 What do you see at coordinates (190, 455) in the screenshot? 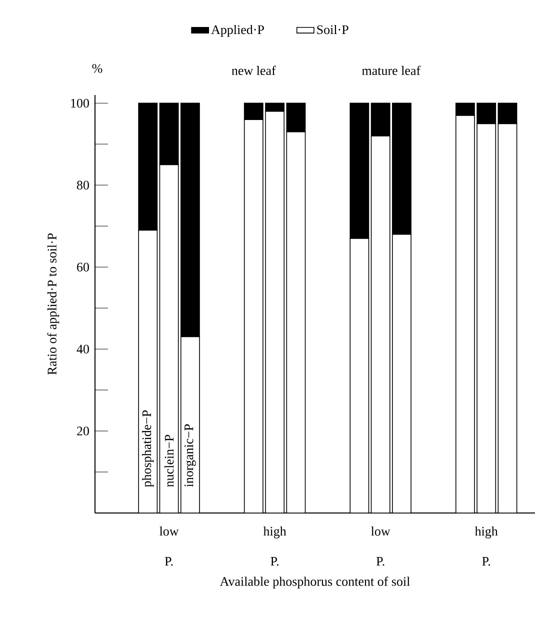
I see `annotation: inorganic−P` at bounding box center [190, 455].